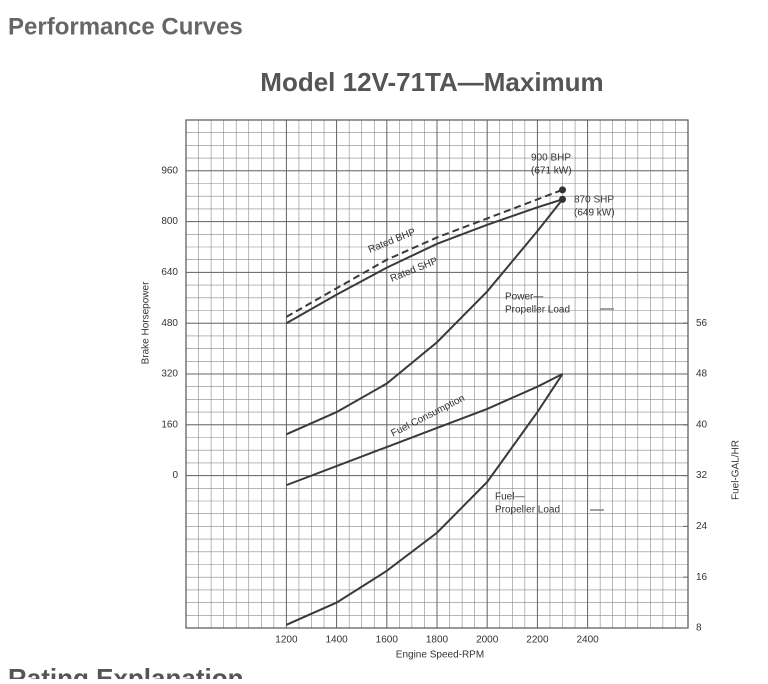  Describe the element at coordinates (702, 424) in the screenshot. I see `y2-tick-label: 40` at that location.